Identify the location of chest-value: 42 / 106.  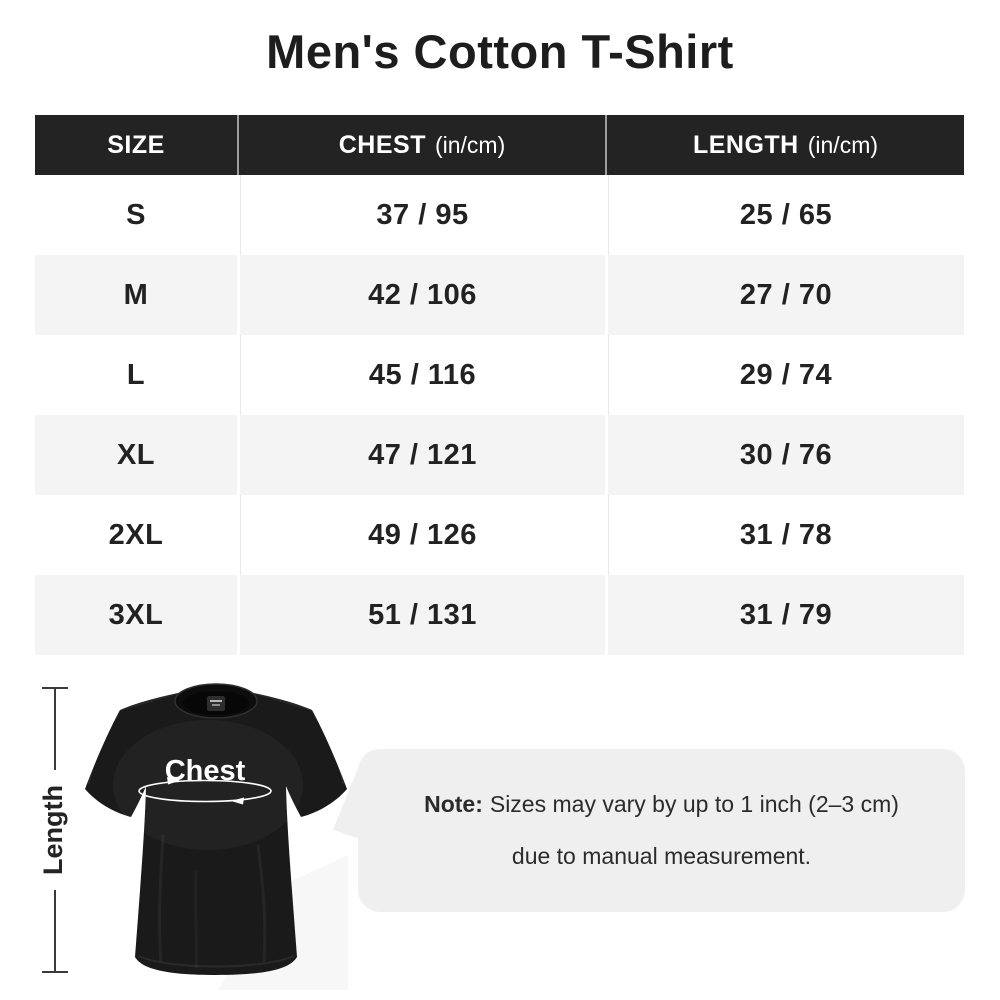
(421, 295).